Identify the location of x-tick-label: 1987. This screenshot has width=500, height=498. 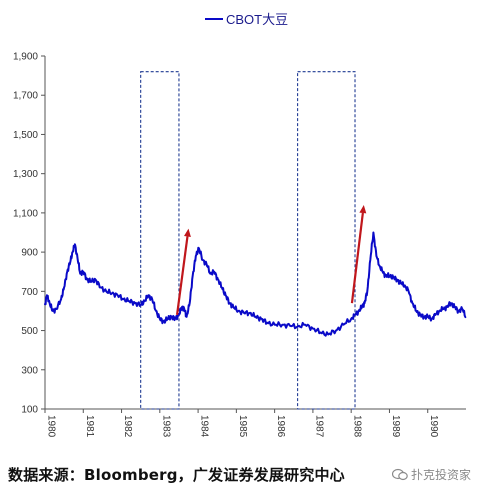
(318, 426).